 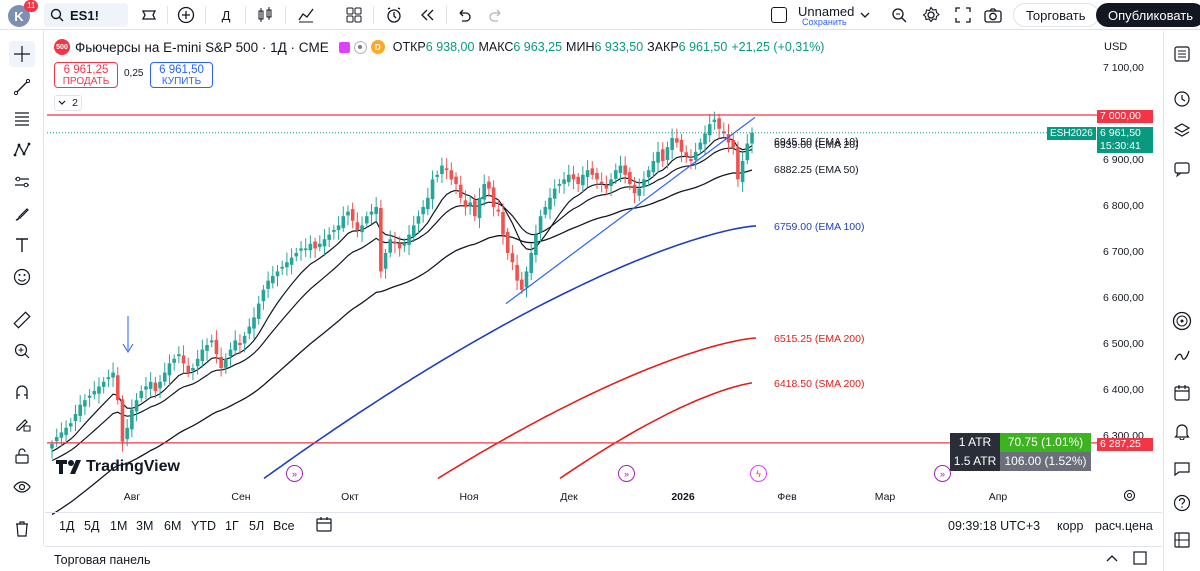 What do you see at coordinates (630, 210) in the screenshot?
I see `trend-line` at bounding box center [630, 210].